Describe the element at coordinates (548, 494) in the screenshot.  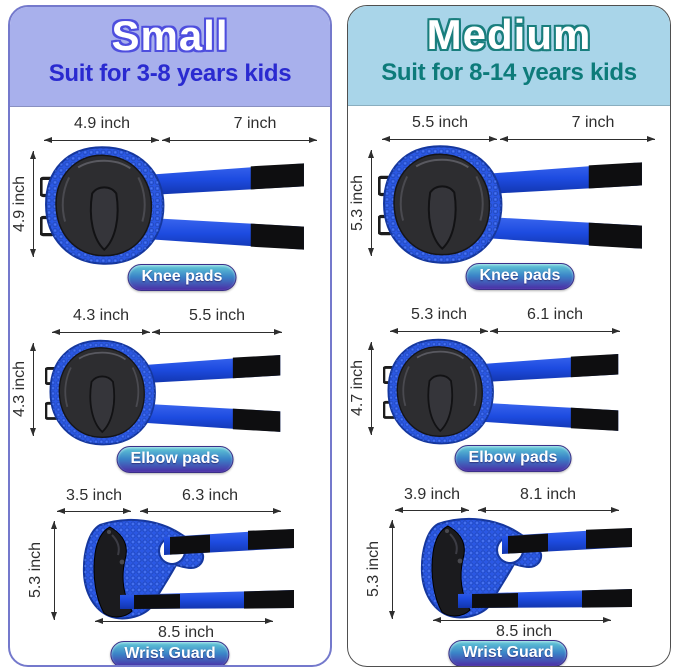
I see `dim-label-wrist-strap: 8.1 inch` at that location.